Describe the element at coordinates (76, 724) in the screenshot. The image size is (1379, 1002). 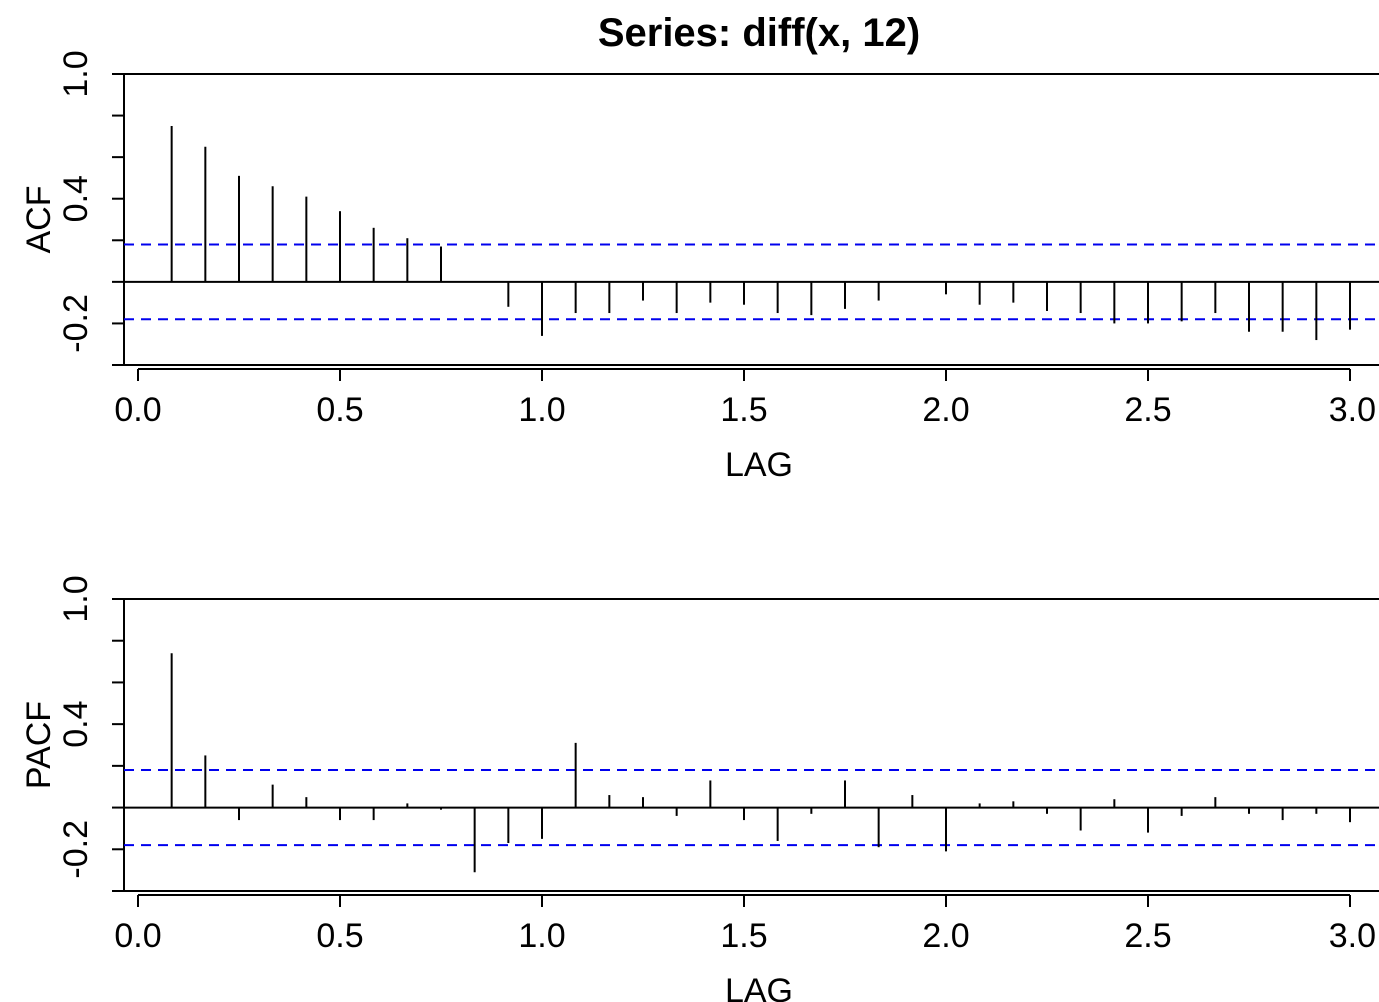
I see `pacf-y-tick-label: 0.4` at that location.